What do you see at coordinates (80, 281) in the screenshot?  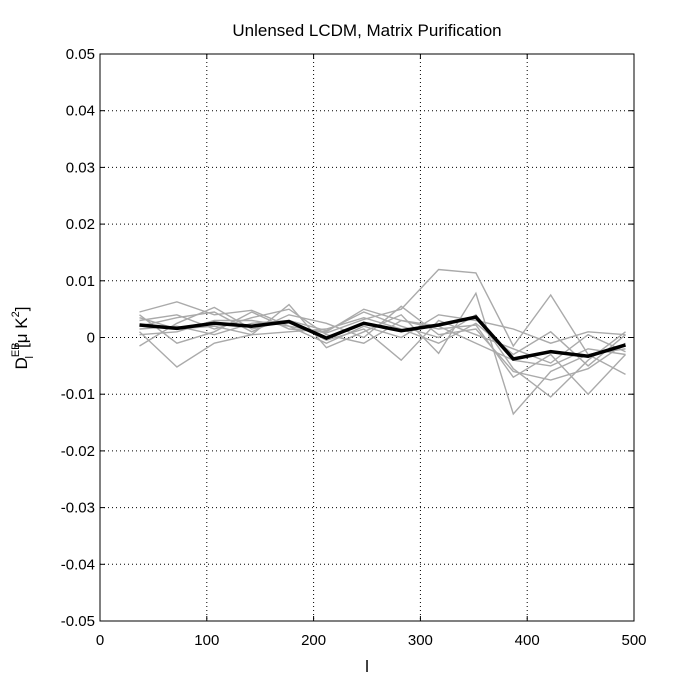 I see `y-tick-label: 0.01` at bounding box center [80, 281].